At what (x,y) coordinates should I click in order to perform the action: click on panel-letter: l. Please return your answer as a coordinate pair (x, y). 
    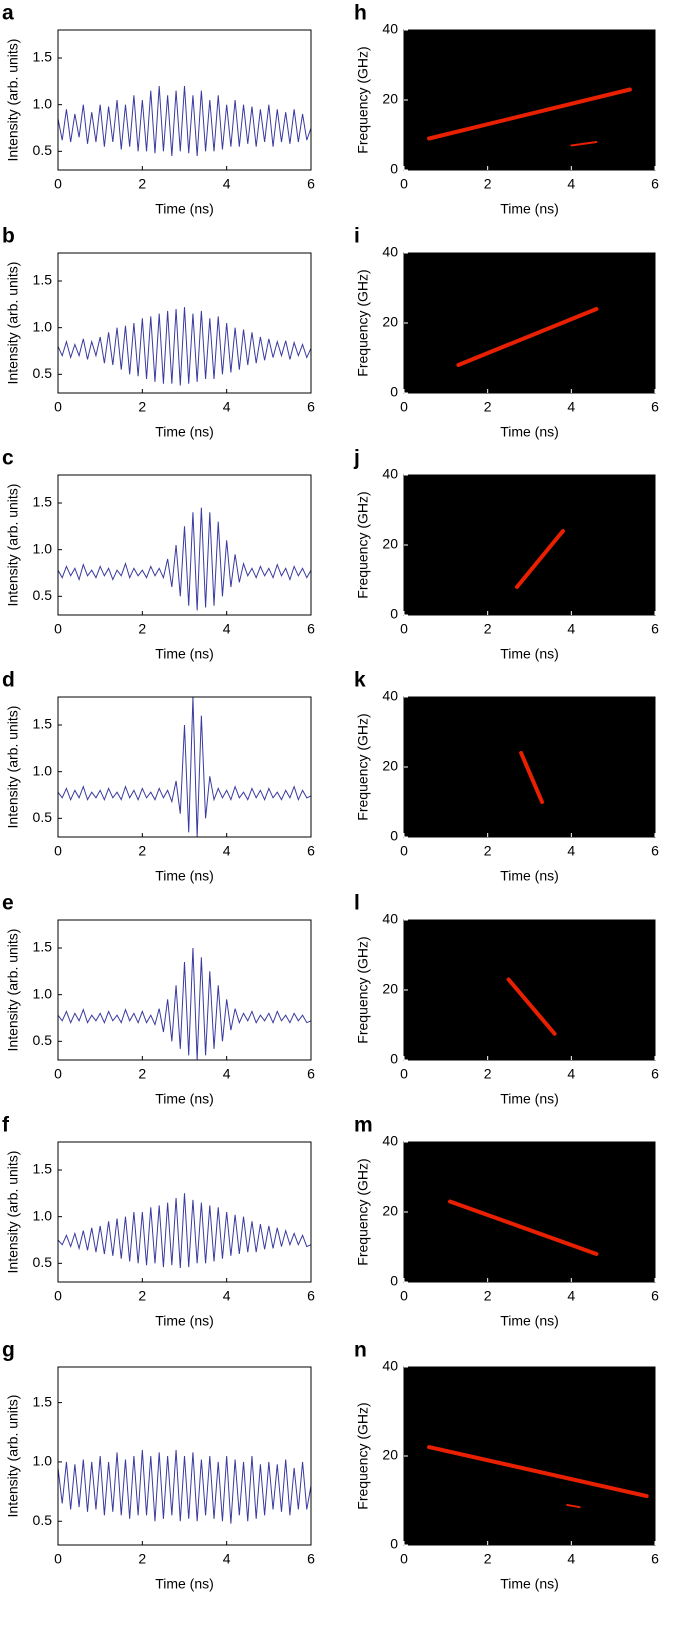
    Looking at the image, I should click on (357, 903).